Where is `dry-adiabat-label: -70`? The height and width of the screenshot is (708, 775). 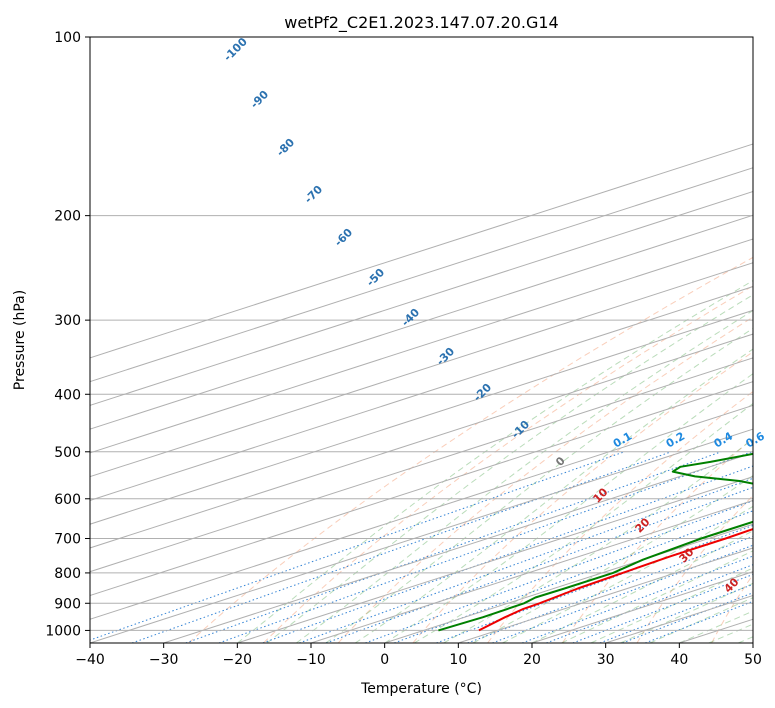 dry-adiabat-label: -70 is located at coordinates (313, 194).